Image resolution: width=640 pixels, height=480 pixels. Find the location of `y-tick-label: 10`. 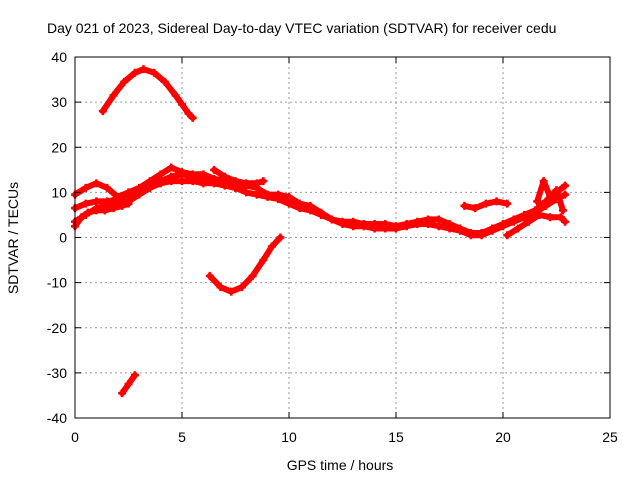

y-tick-label: 10 is located at coordinates (59, 192).